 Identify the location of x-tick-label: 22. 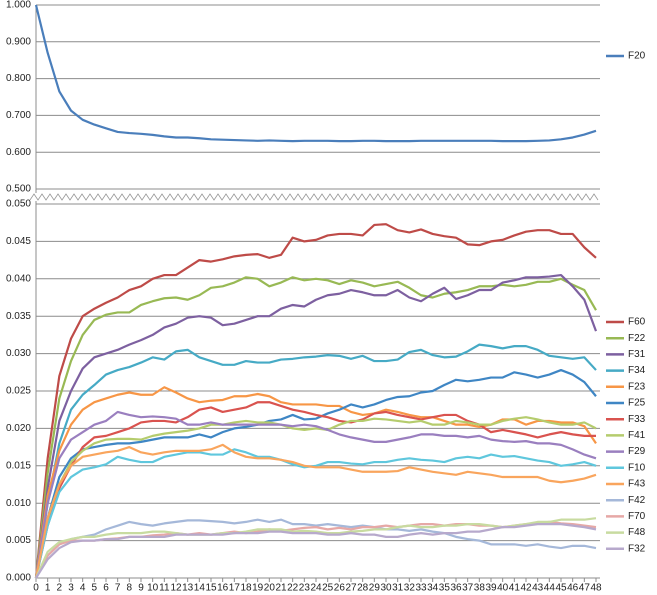
(293, 588).